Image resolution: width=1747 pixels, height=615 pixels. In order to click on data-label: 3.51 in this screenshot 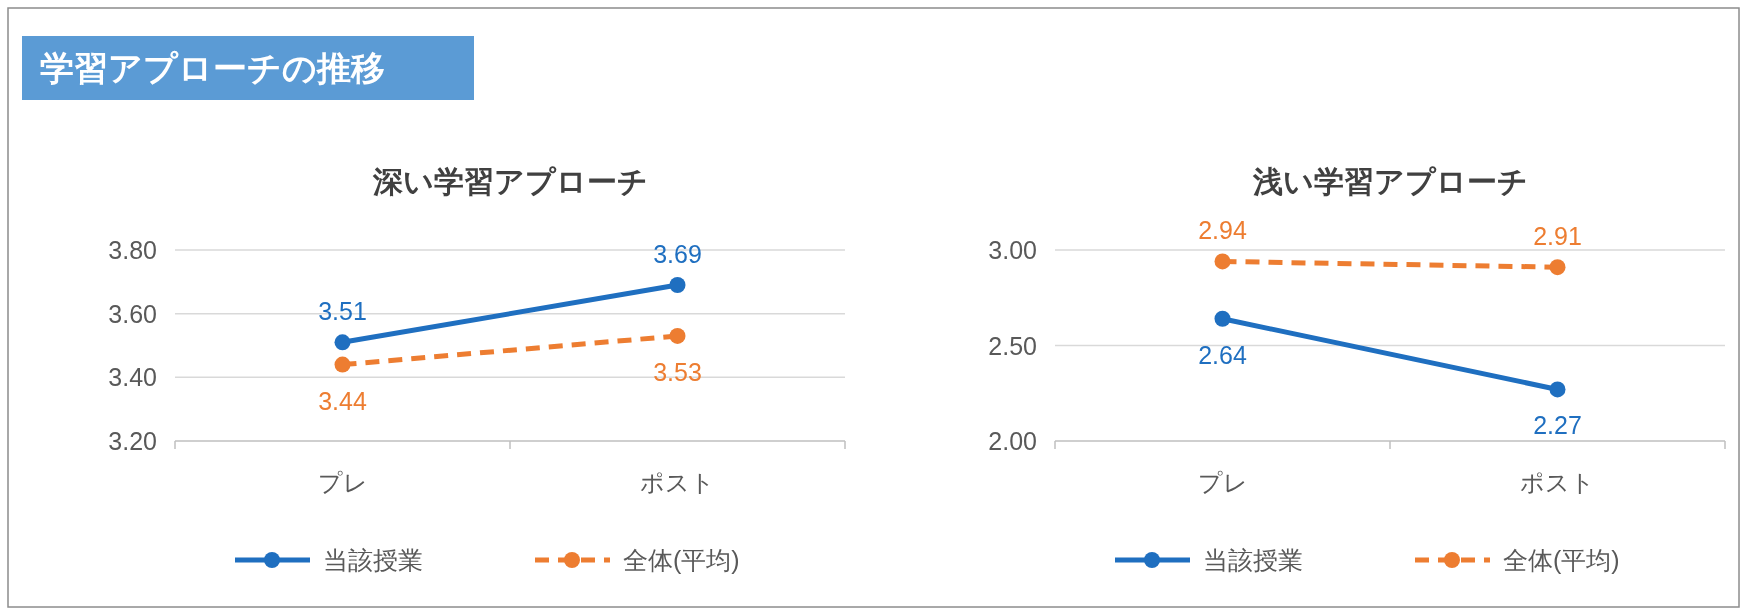, I will do `click(342, 311)`.